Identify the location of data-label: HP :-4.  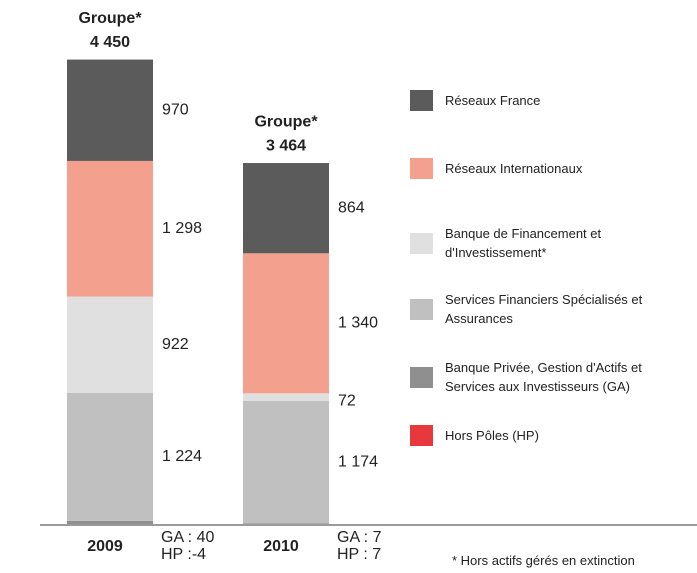
(183, 554).